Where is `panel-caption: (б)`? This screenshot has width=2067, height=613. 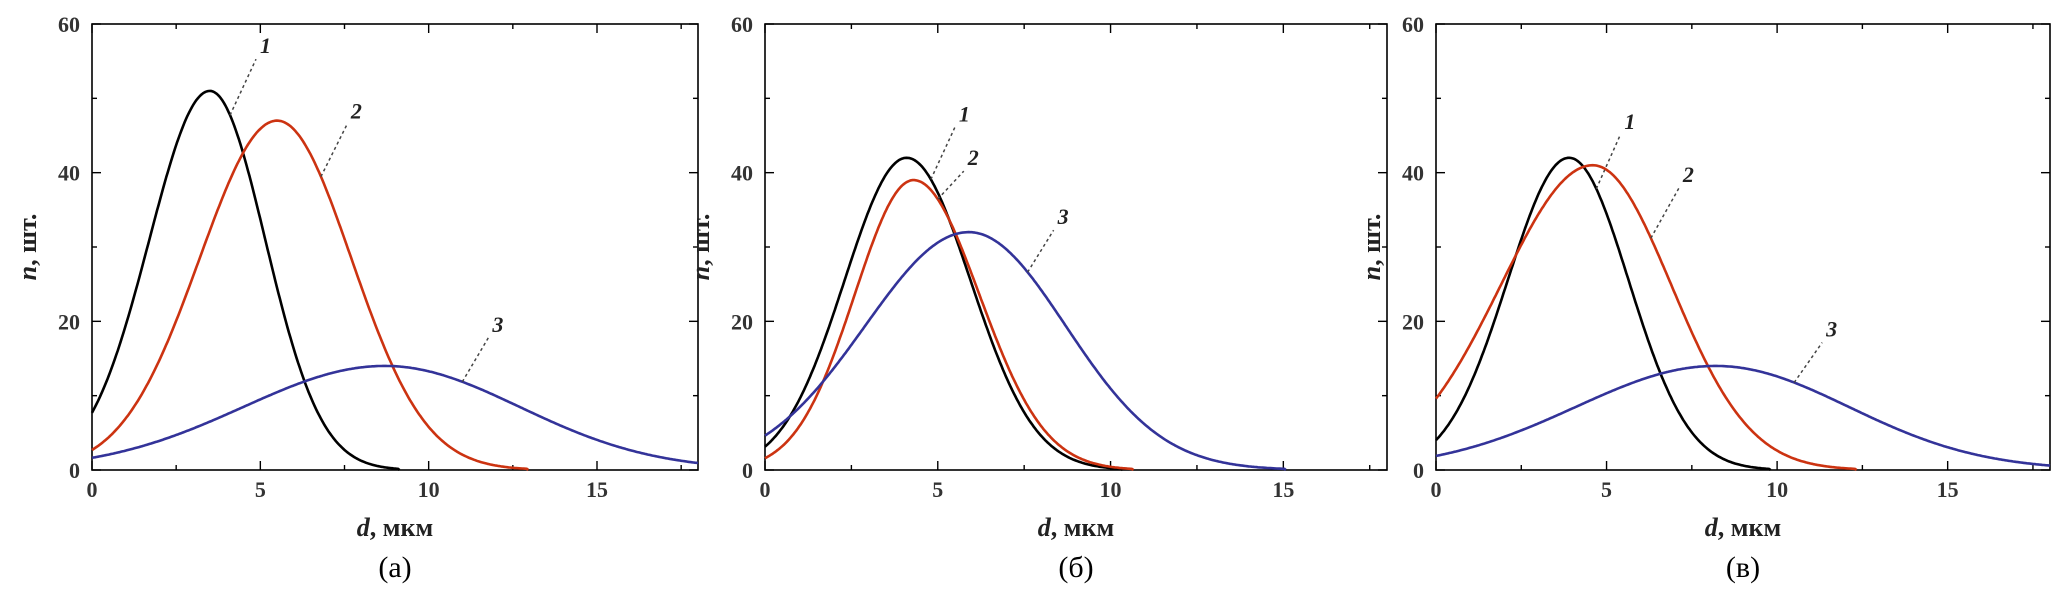 panel-caption: (б) is located at coordinates (1075, 567).